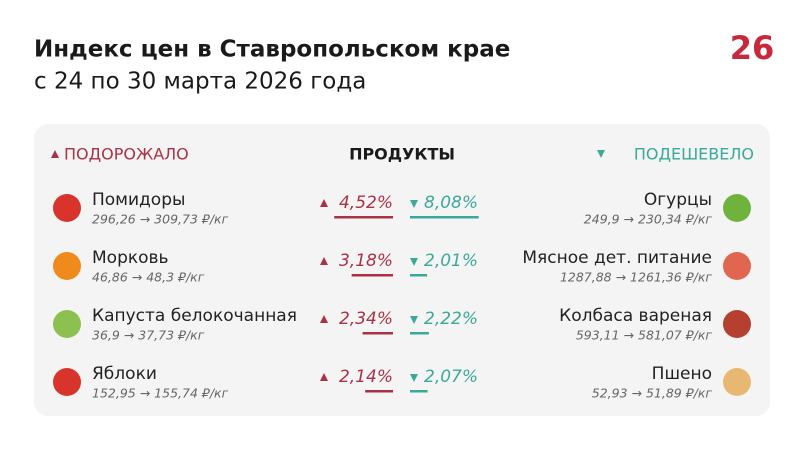 The height and width of the screenshot is (452, 800). Describe the element at coordinates (451, 261) in the screenshot. I see `change-down: 2,01%` at that location.